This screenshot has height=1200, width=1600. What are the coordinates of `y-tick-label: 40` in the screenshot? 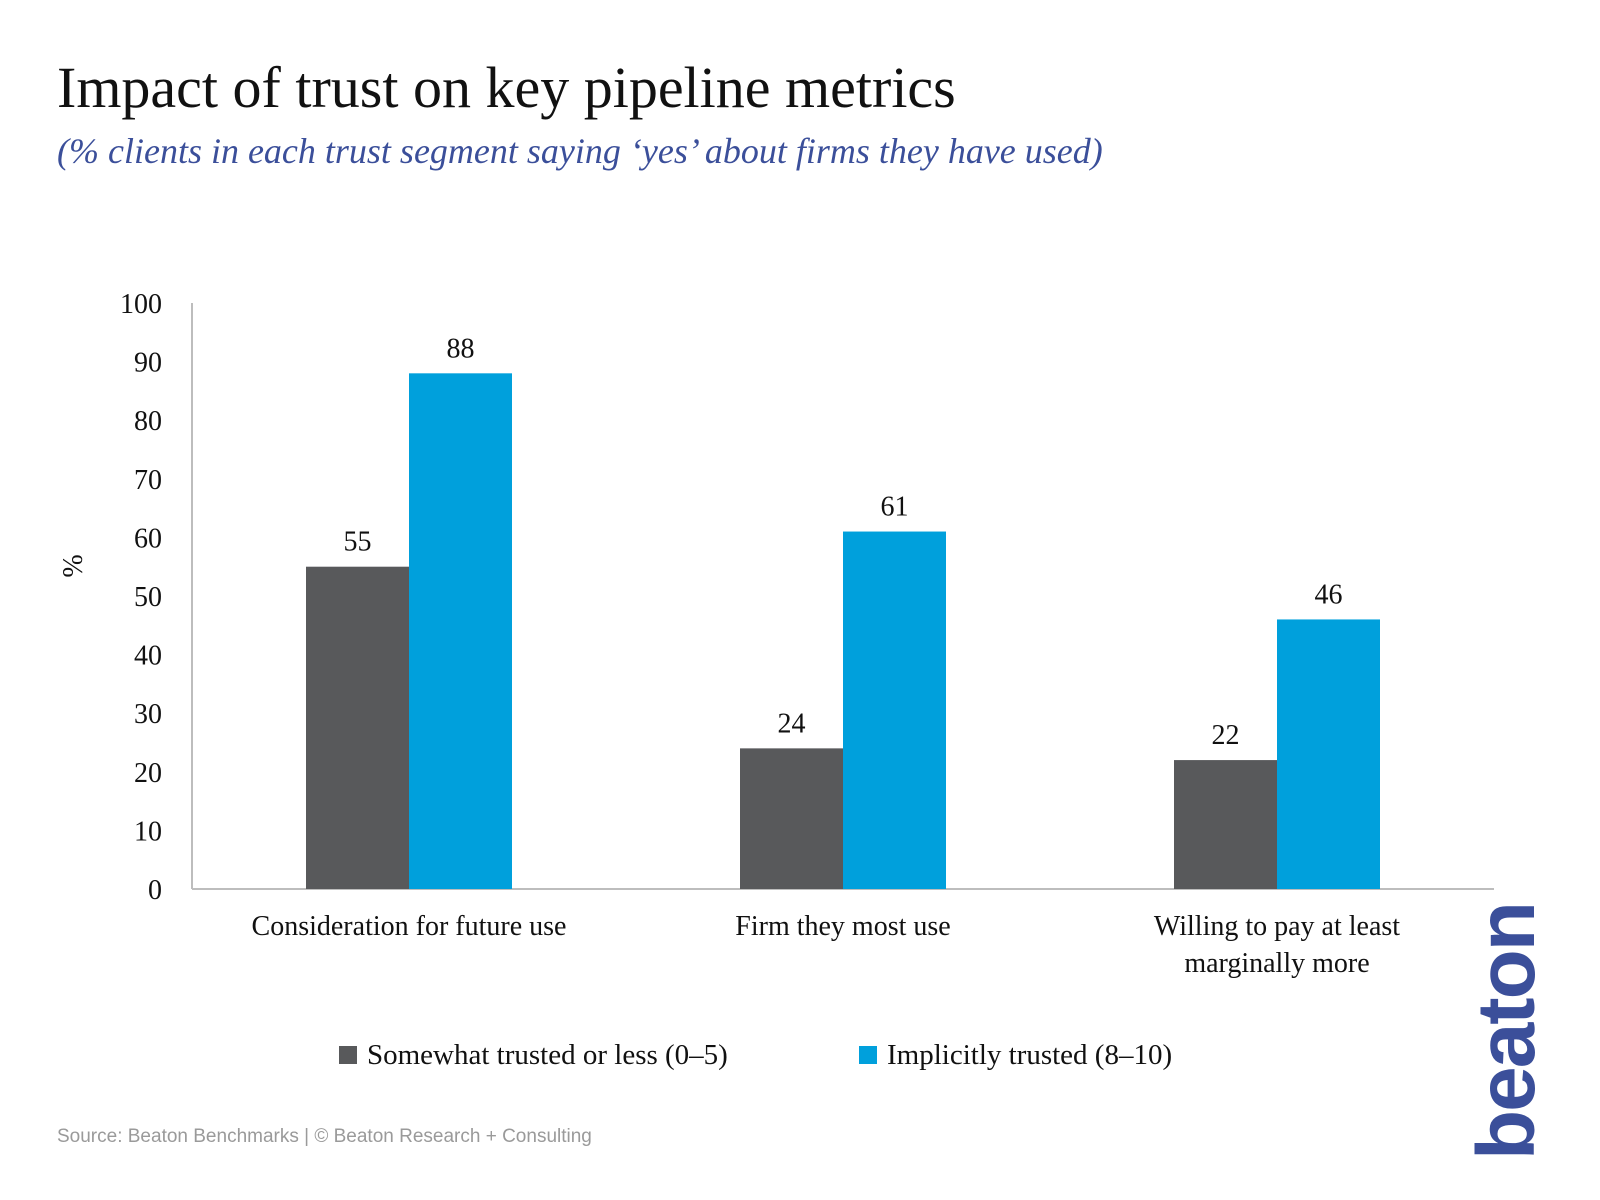 It's located at (148, 656).